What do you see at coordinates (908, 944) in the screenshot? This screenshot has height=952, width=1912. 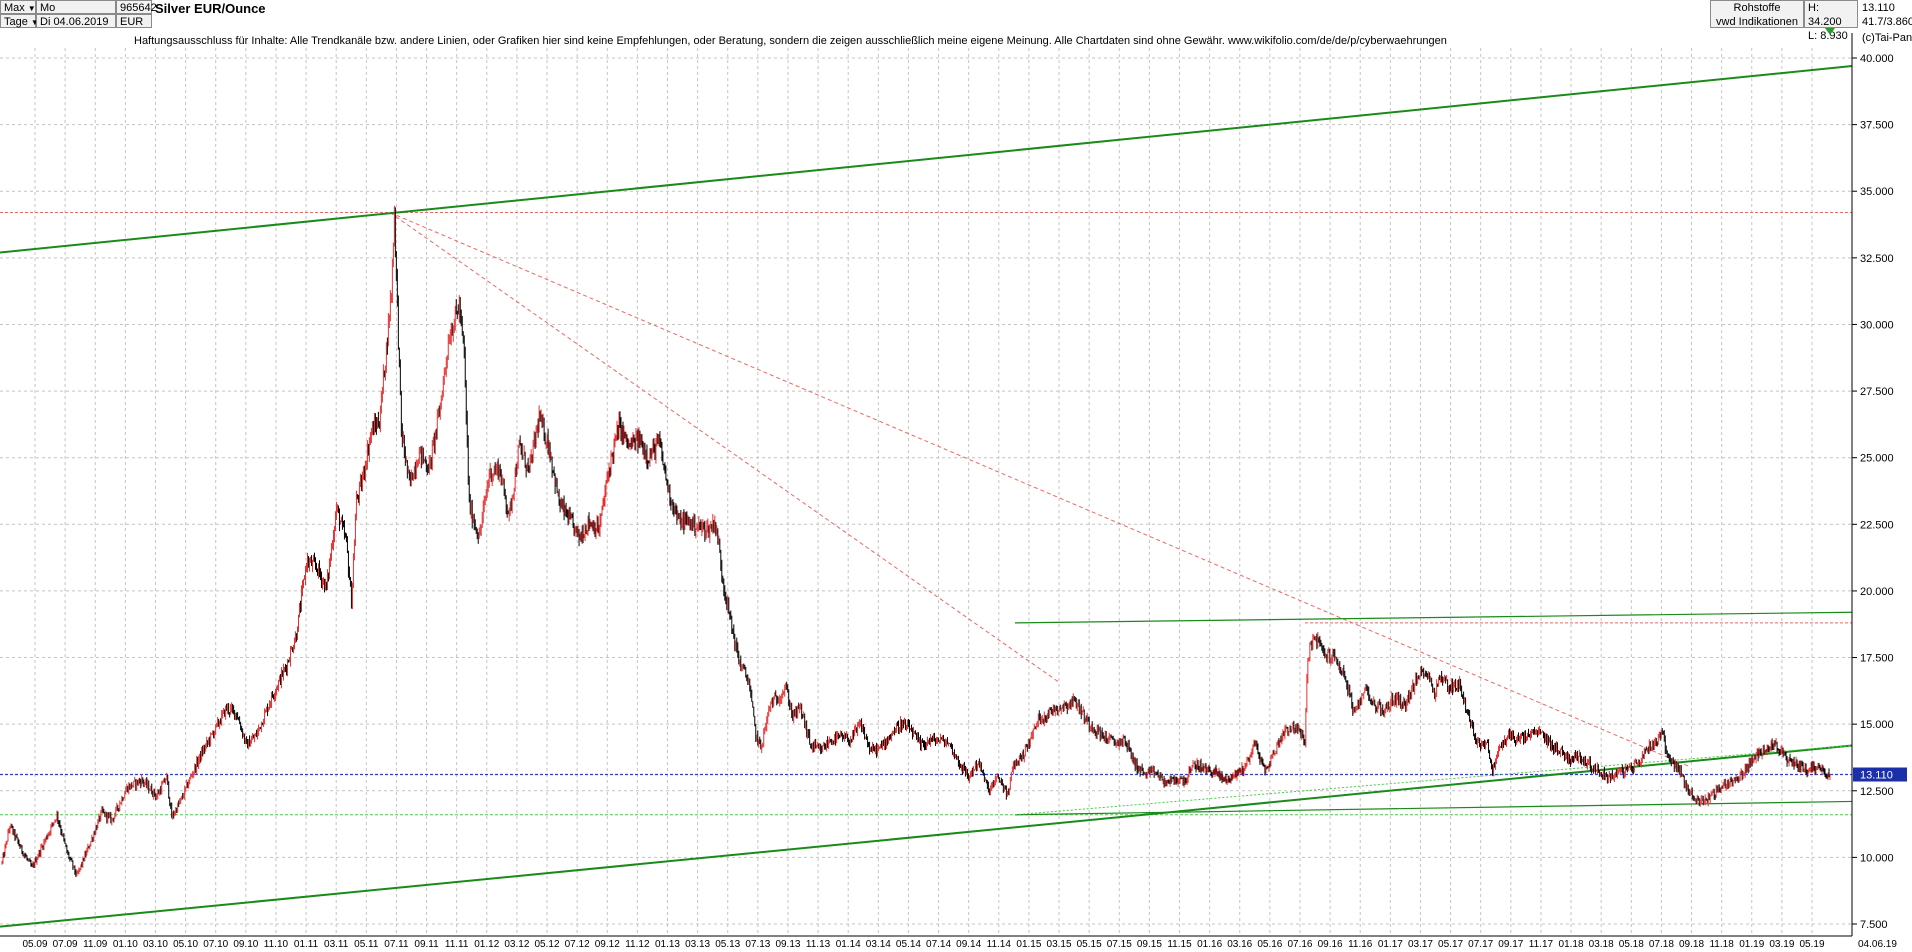 I see `x-tick-label: 05.14` at bounding box center [908, 944].